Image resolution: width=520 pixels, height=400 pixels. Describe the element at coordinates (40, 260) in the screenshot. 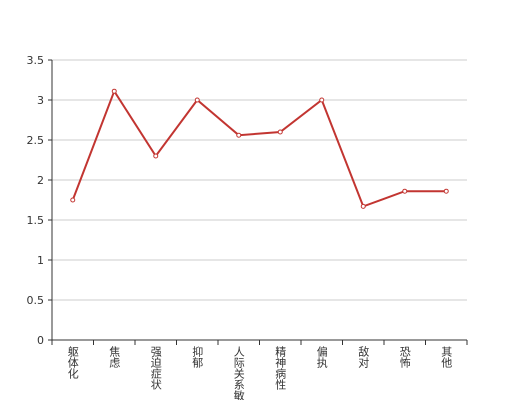

I see `y-tick-label: 1` at that location.